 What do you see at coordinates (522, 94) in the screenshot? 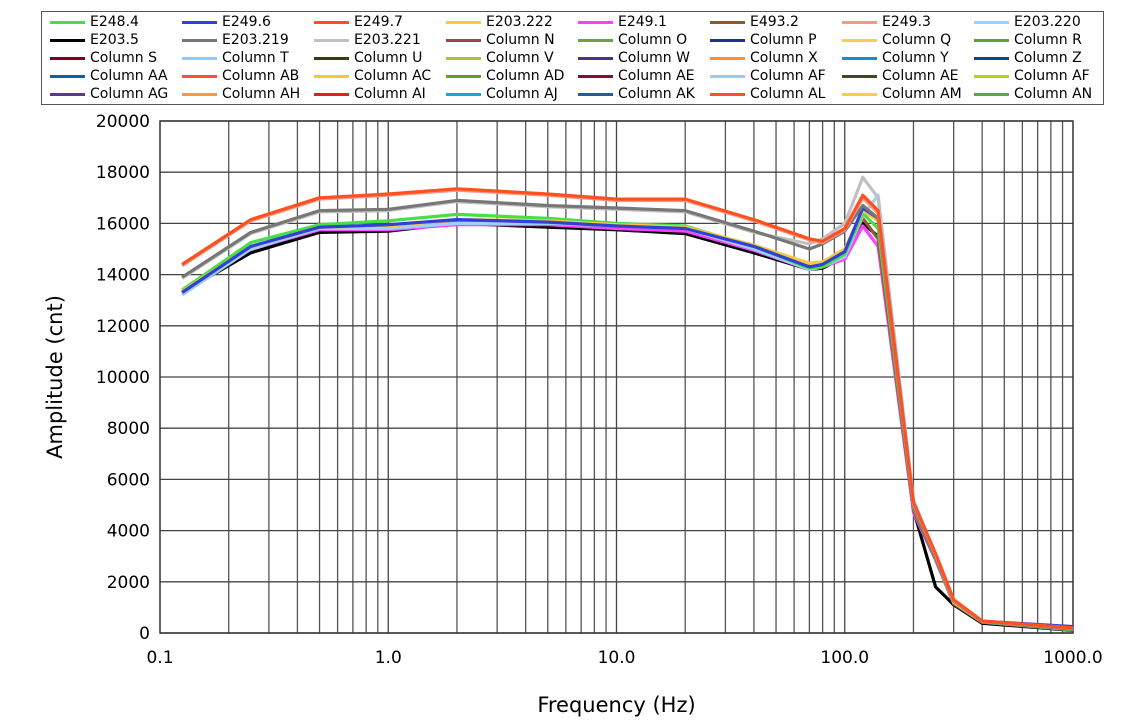
I see `legend-label: Column AJ` at bounding box center [522, 94].